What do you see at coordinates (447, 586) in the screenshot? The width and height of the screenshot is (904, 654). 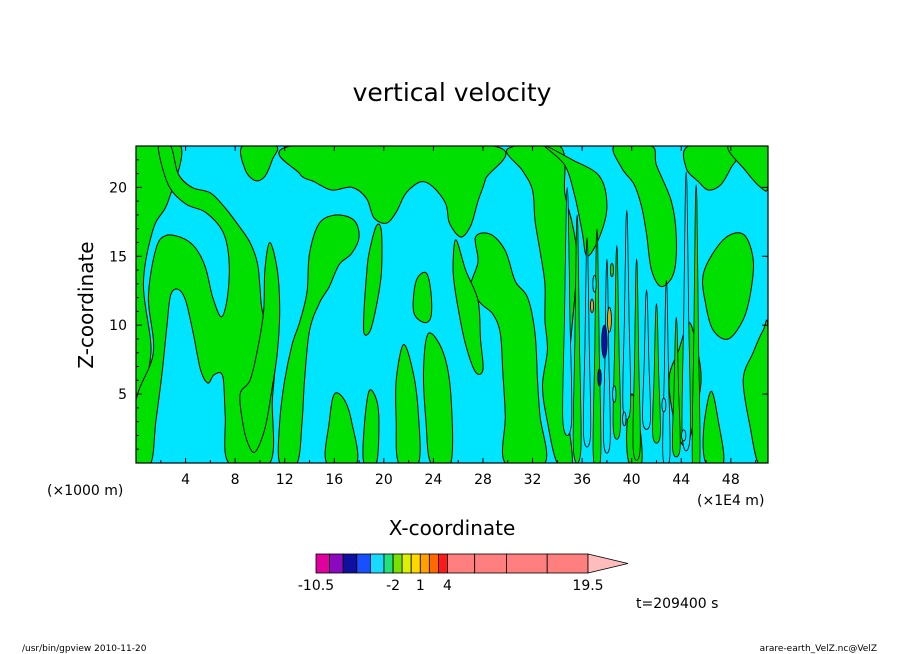 I see `colorbar-tick-label: 4` at bounding box center [447, 586].